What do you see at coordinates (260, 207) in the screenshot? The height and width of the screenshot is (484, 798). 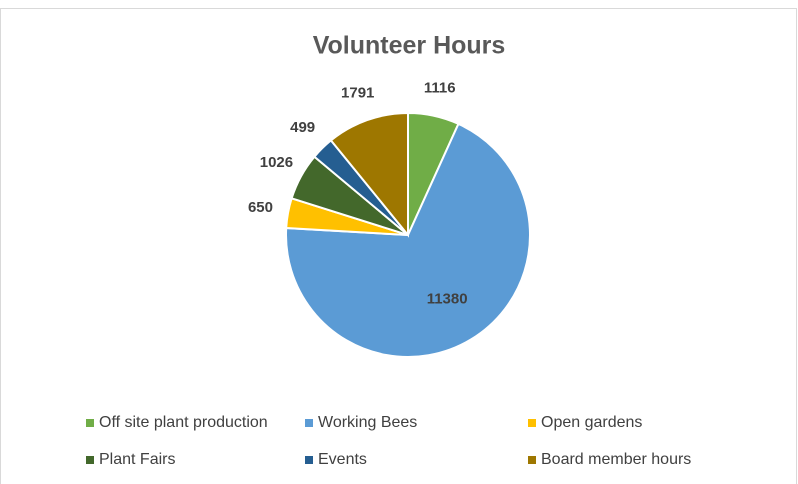 I see `data-label: 650` at bounding box center [260, 207].